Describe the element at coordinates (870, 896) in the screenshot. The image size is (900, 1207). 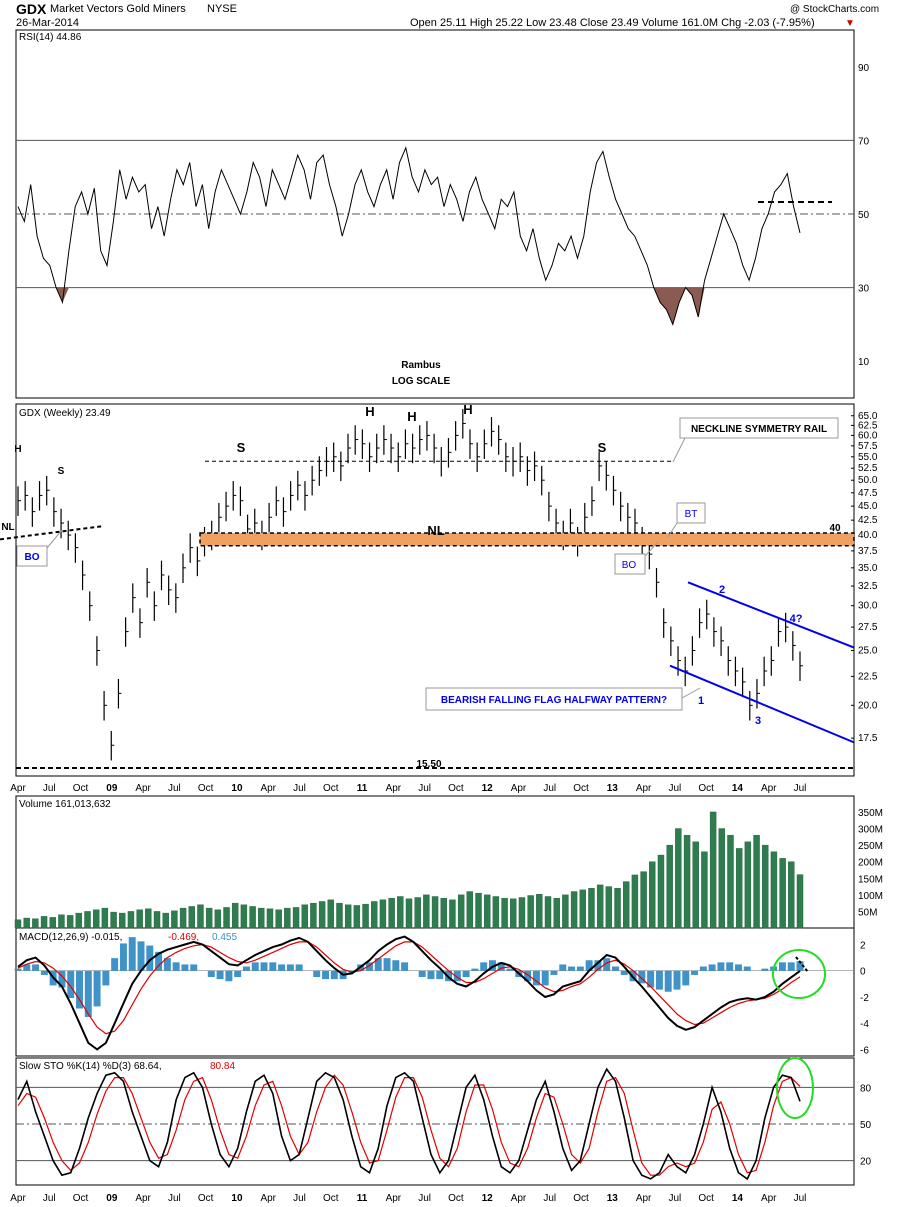
I see `volume-tick-label: 100M` at that location.